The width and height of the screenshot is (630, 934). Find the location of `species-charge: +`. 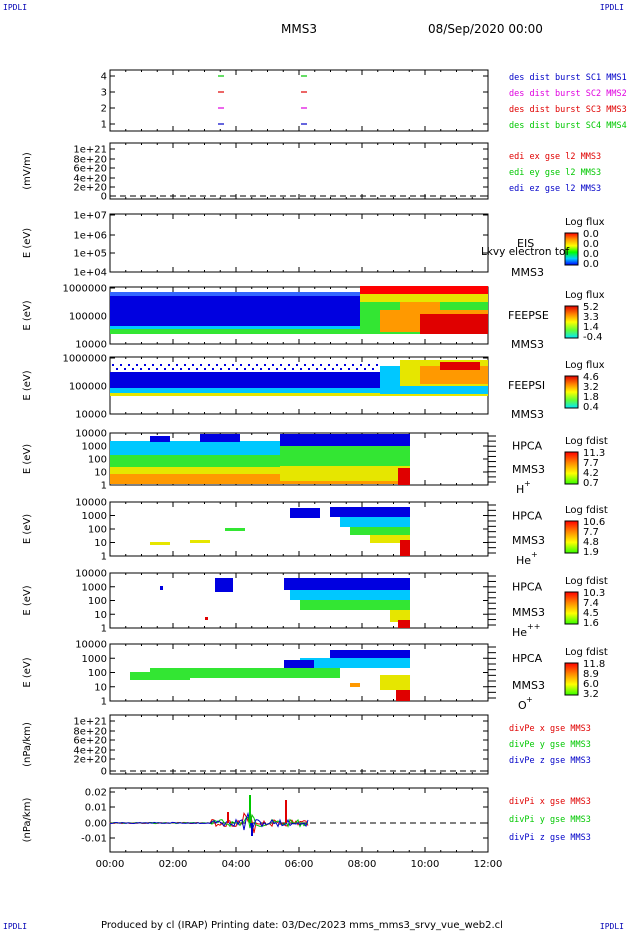

species-charge: + is located at coordinates (534, 554).